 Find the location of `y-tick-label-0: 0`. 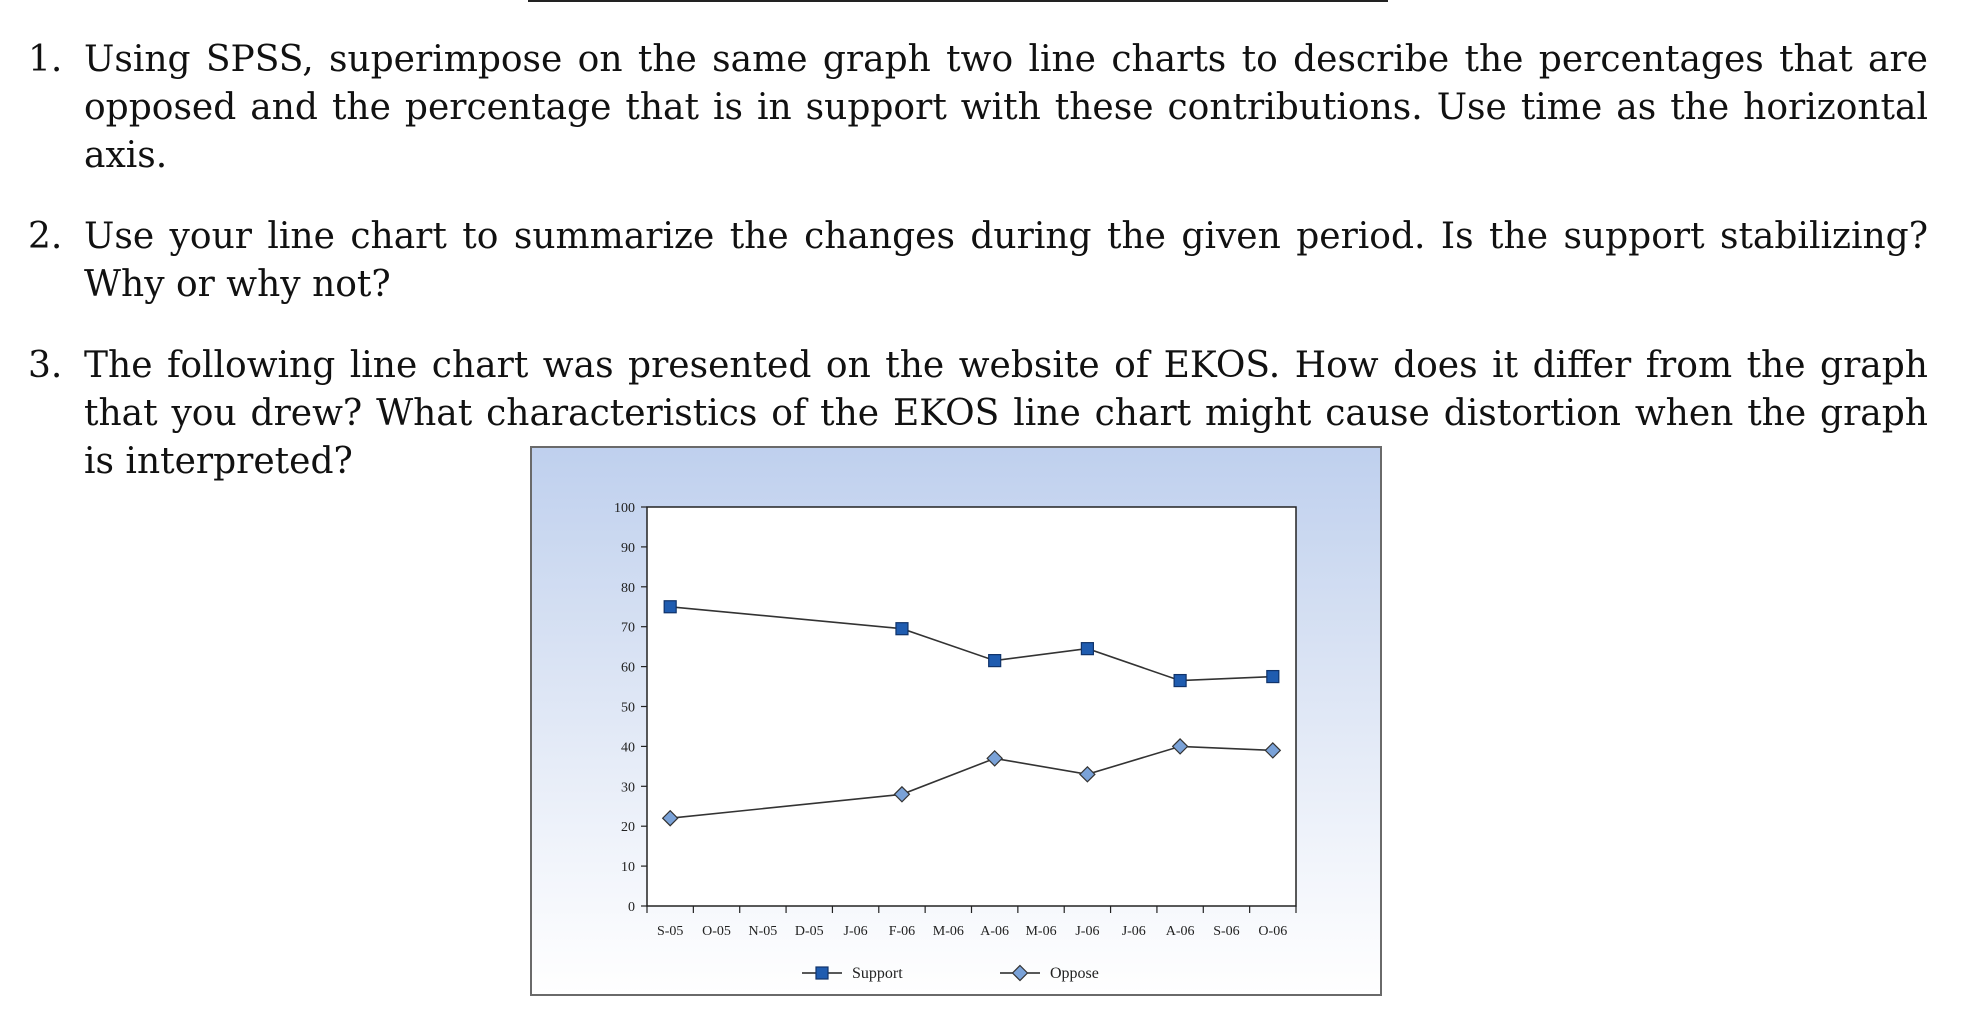

y-tick-label-0: 0 is located at coordinates (631, 907).